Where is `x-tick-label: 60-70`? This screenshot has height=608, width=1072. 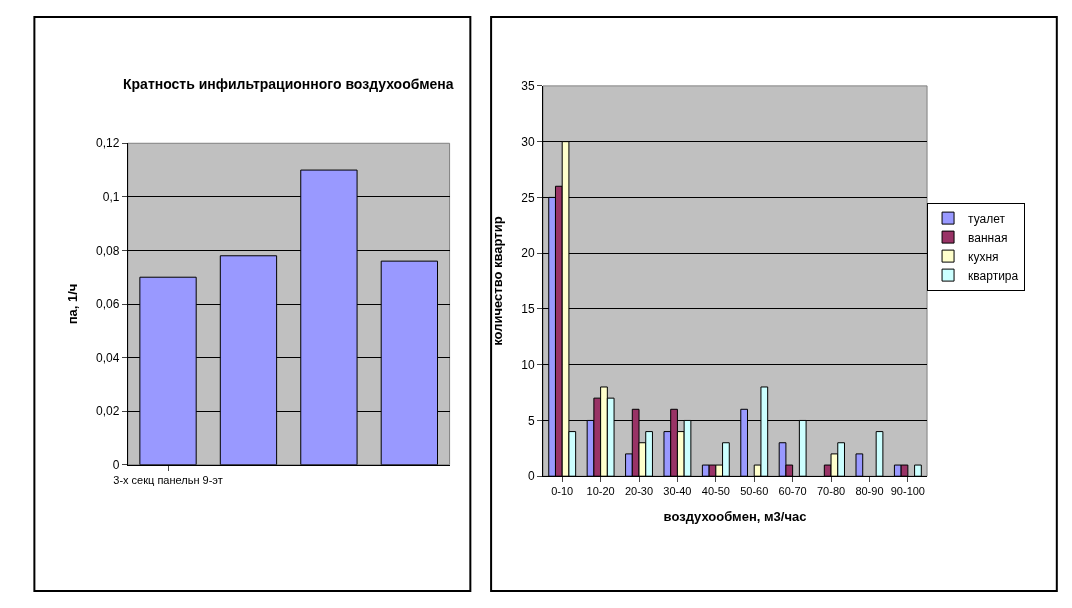 x-tick-label: 60-70 is located at coordinates (792, 491).